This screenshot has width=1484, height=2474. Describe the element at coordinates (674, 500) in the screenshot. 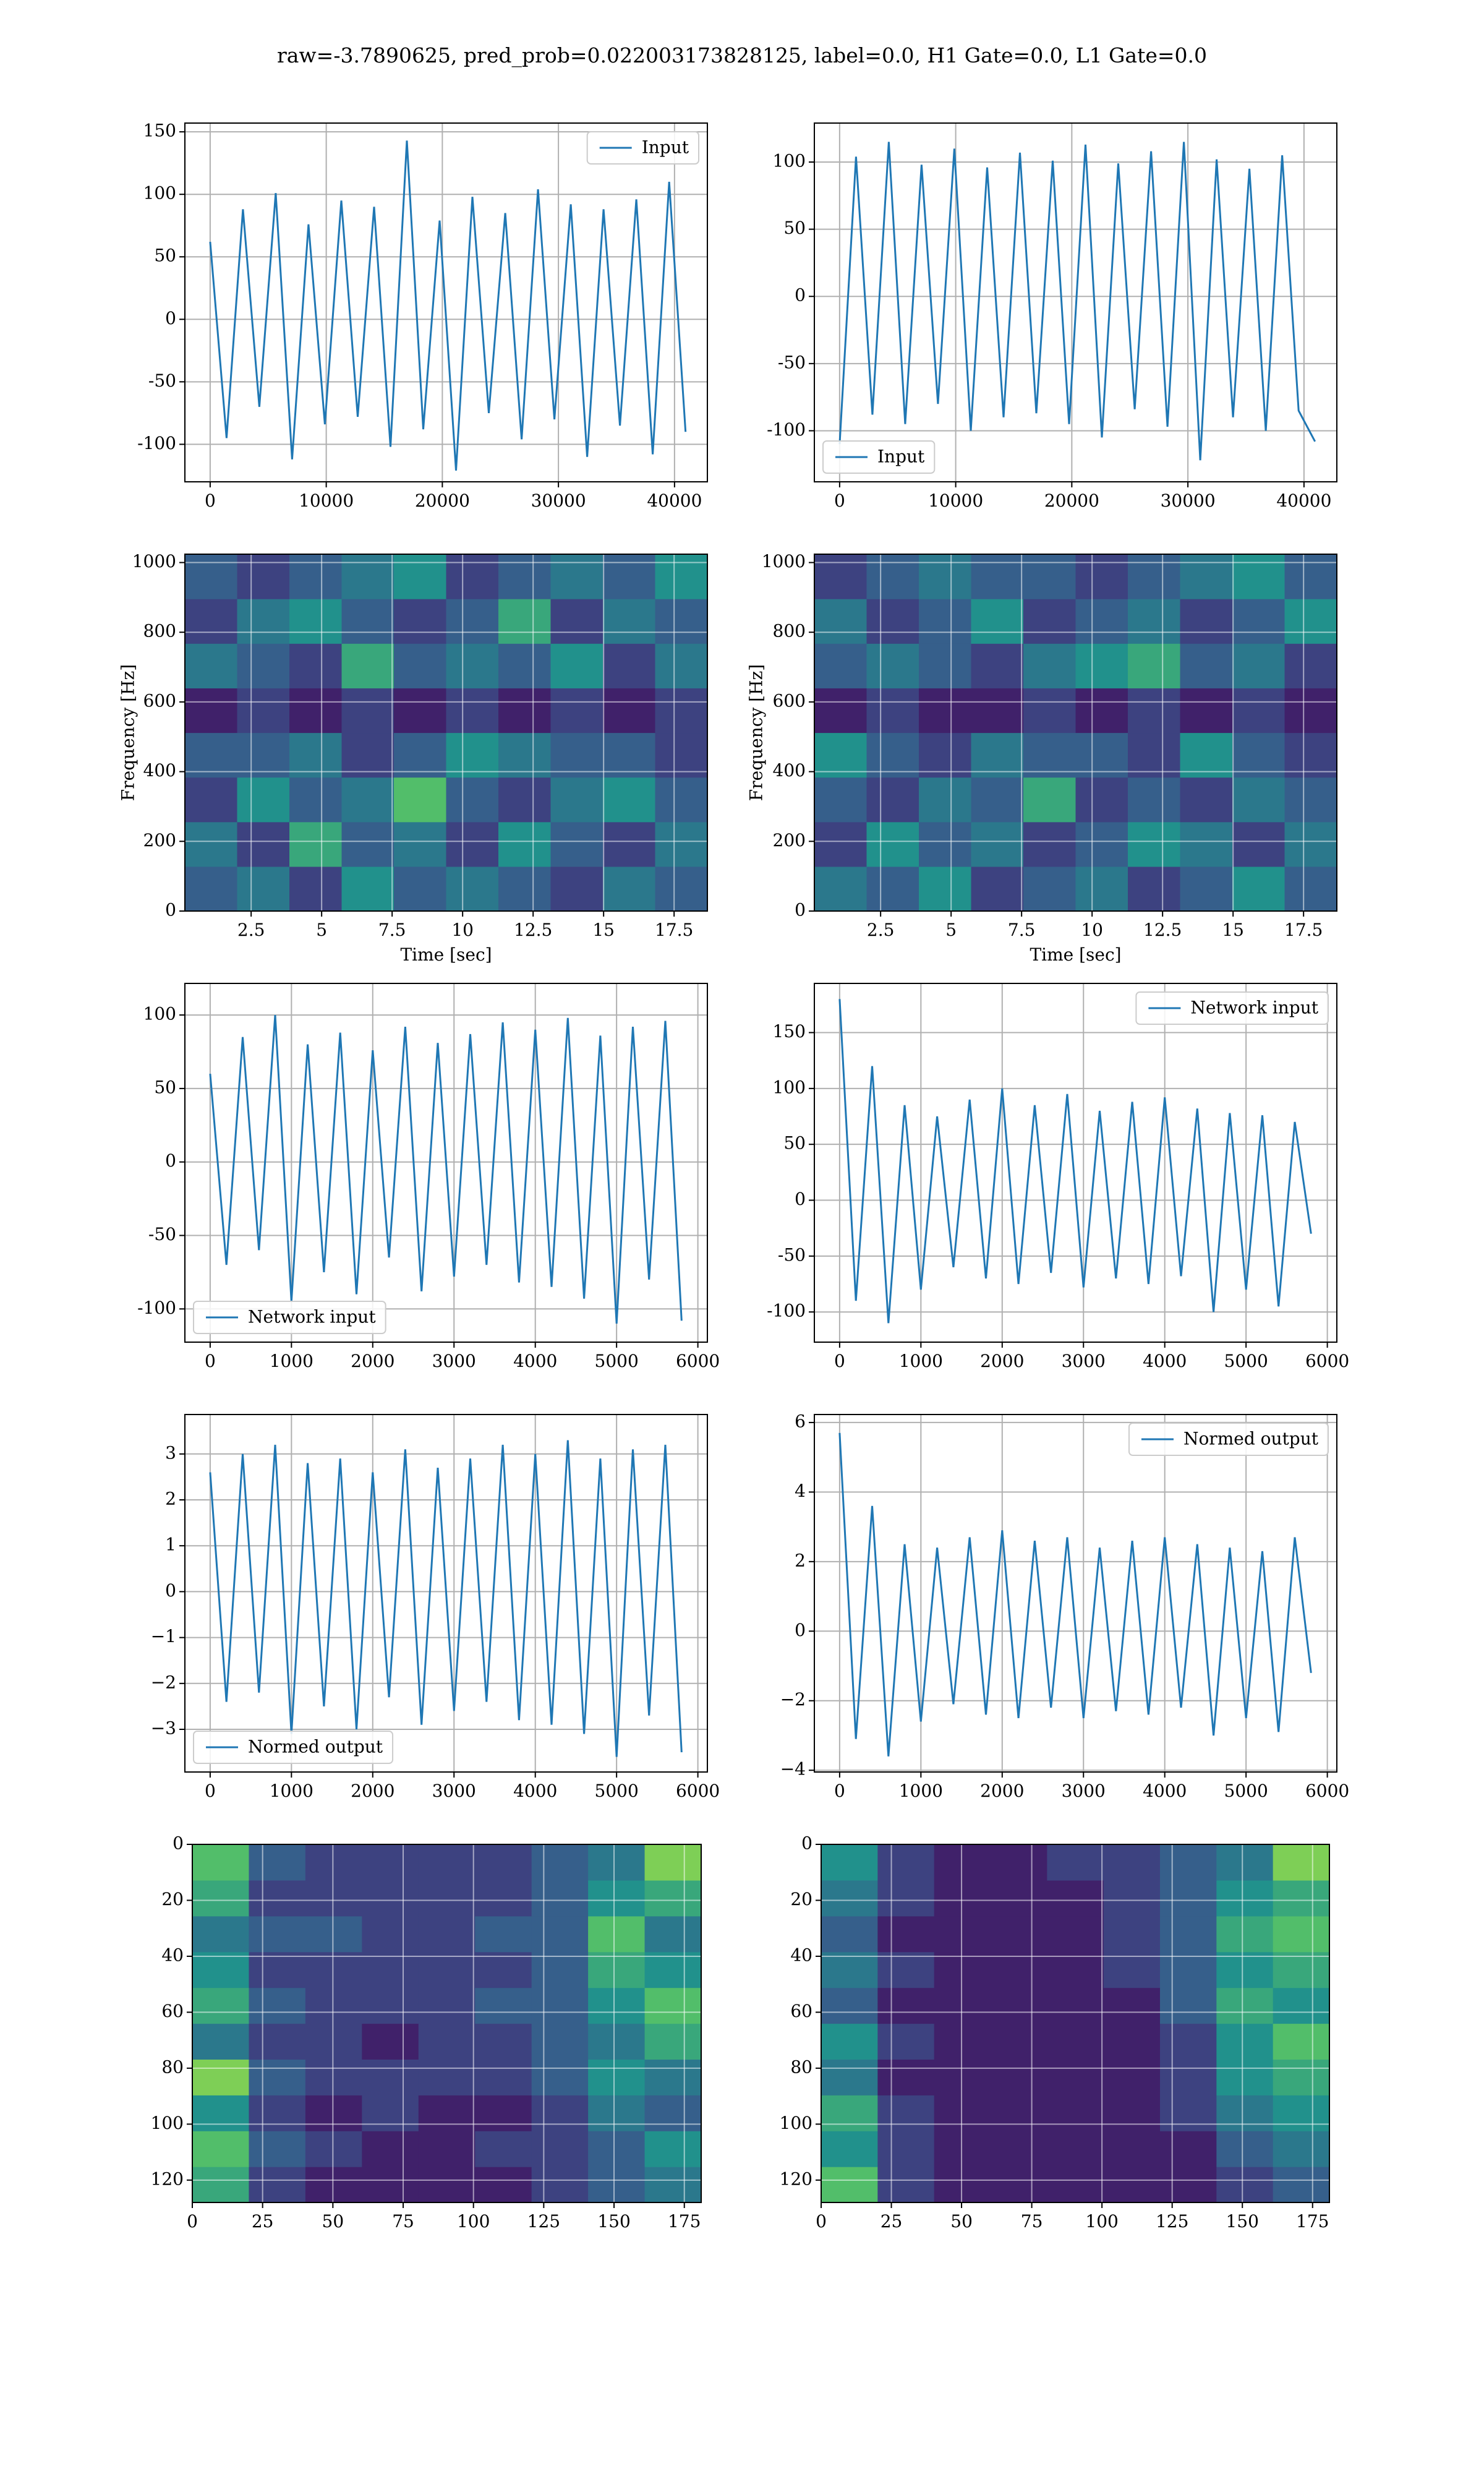

I see `x-tick-label: 40000` at that location.